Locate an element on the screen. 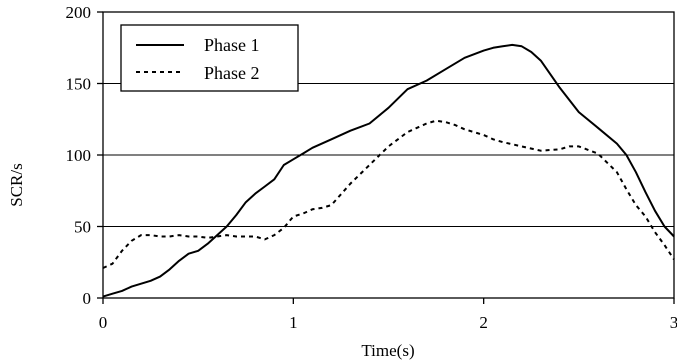  legend-label-phase-1: Phase 1 is located at coordinates (232, 45).